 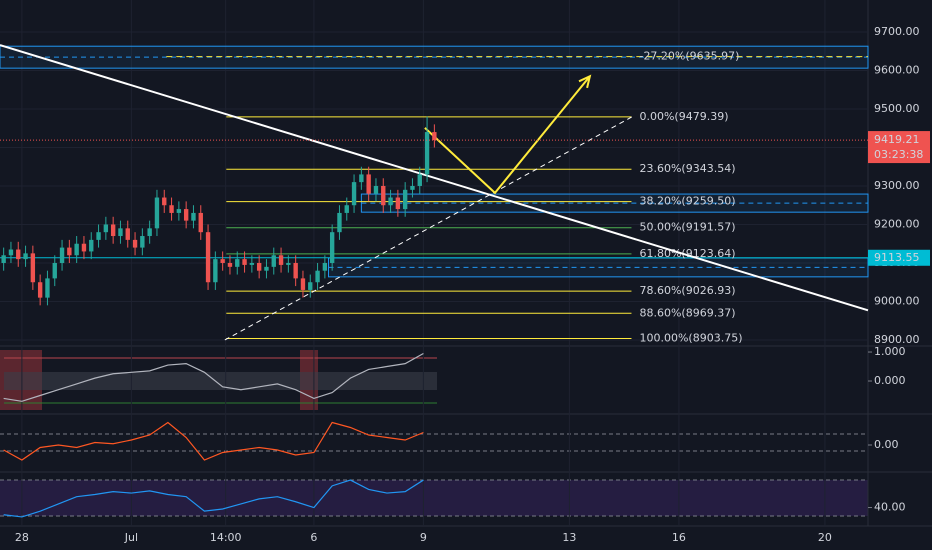 I want to click on y-tick-label: 0.00, so click(x=886, y=444).